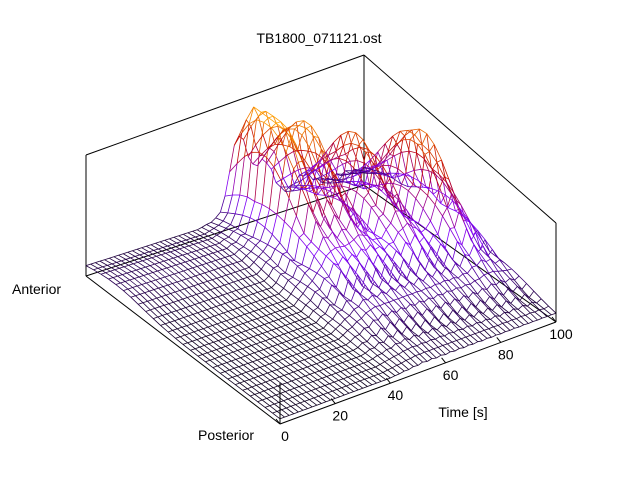  What do you see at coordinates (175, 247) in the screenshot?
I see `mesh-line-2086` at bounding box center [175, 247].